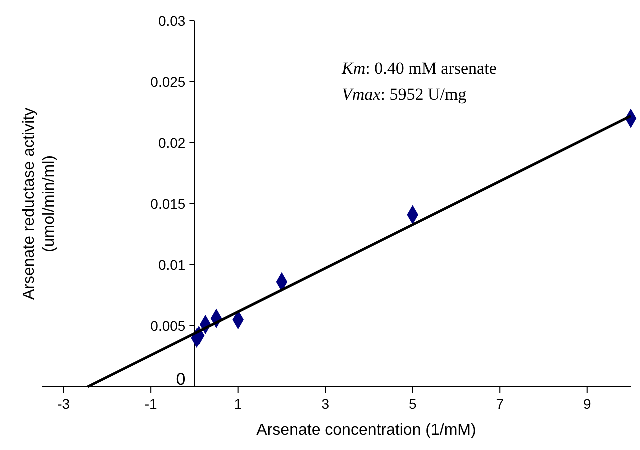 This screenshot has width=640, height=450. What do you see at coordinates (238, 404) in the screenshot?
I see `x-tick-label: 1` at bounding box center [238, 404].